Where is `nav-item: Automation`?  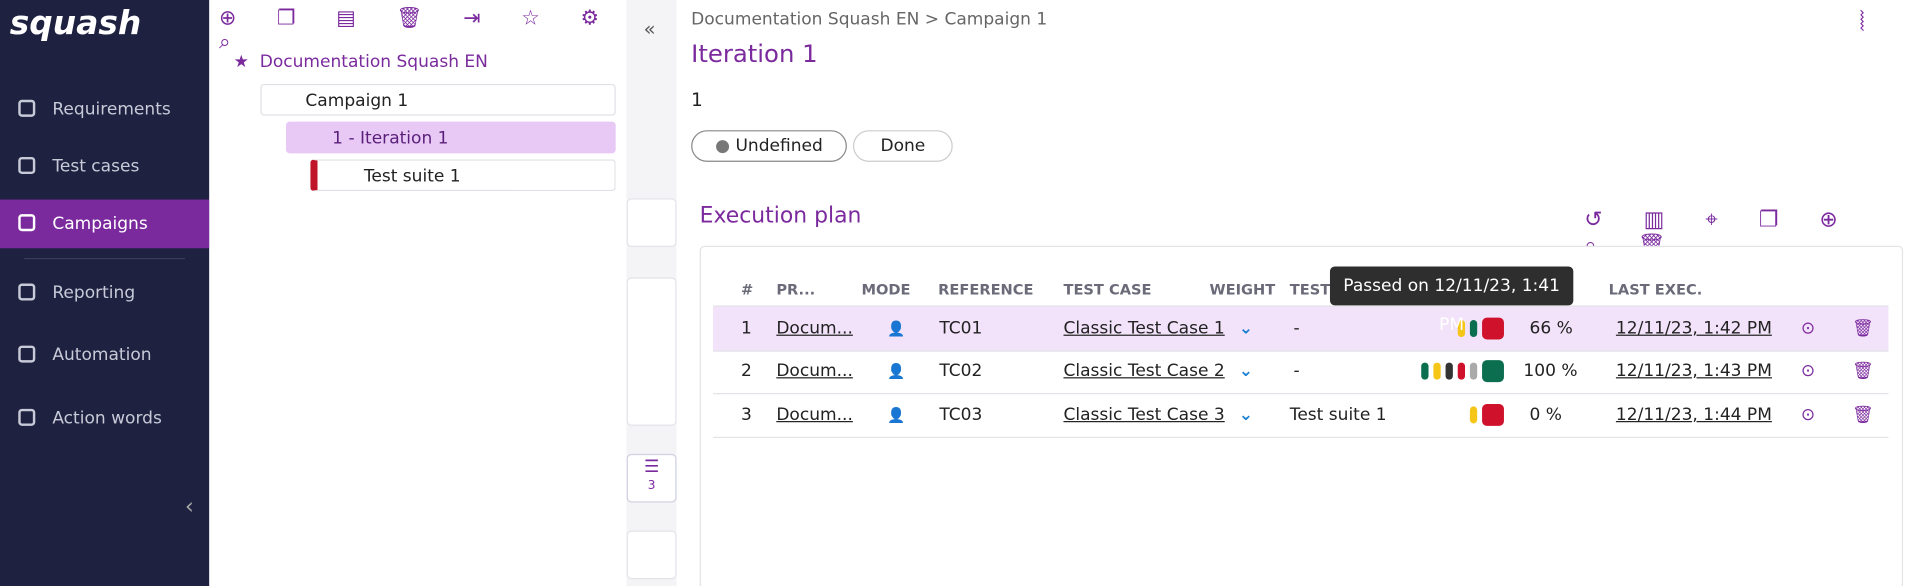 nav-item: Automation is located at coordinates (104, 355).